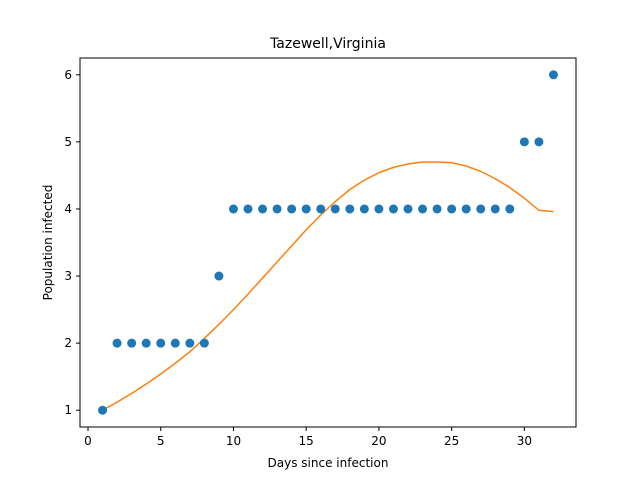 Image resolution: width=640 pixels, height=480 pixels. I want to click on x-tick-label: 5, so click(161, 441).